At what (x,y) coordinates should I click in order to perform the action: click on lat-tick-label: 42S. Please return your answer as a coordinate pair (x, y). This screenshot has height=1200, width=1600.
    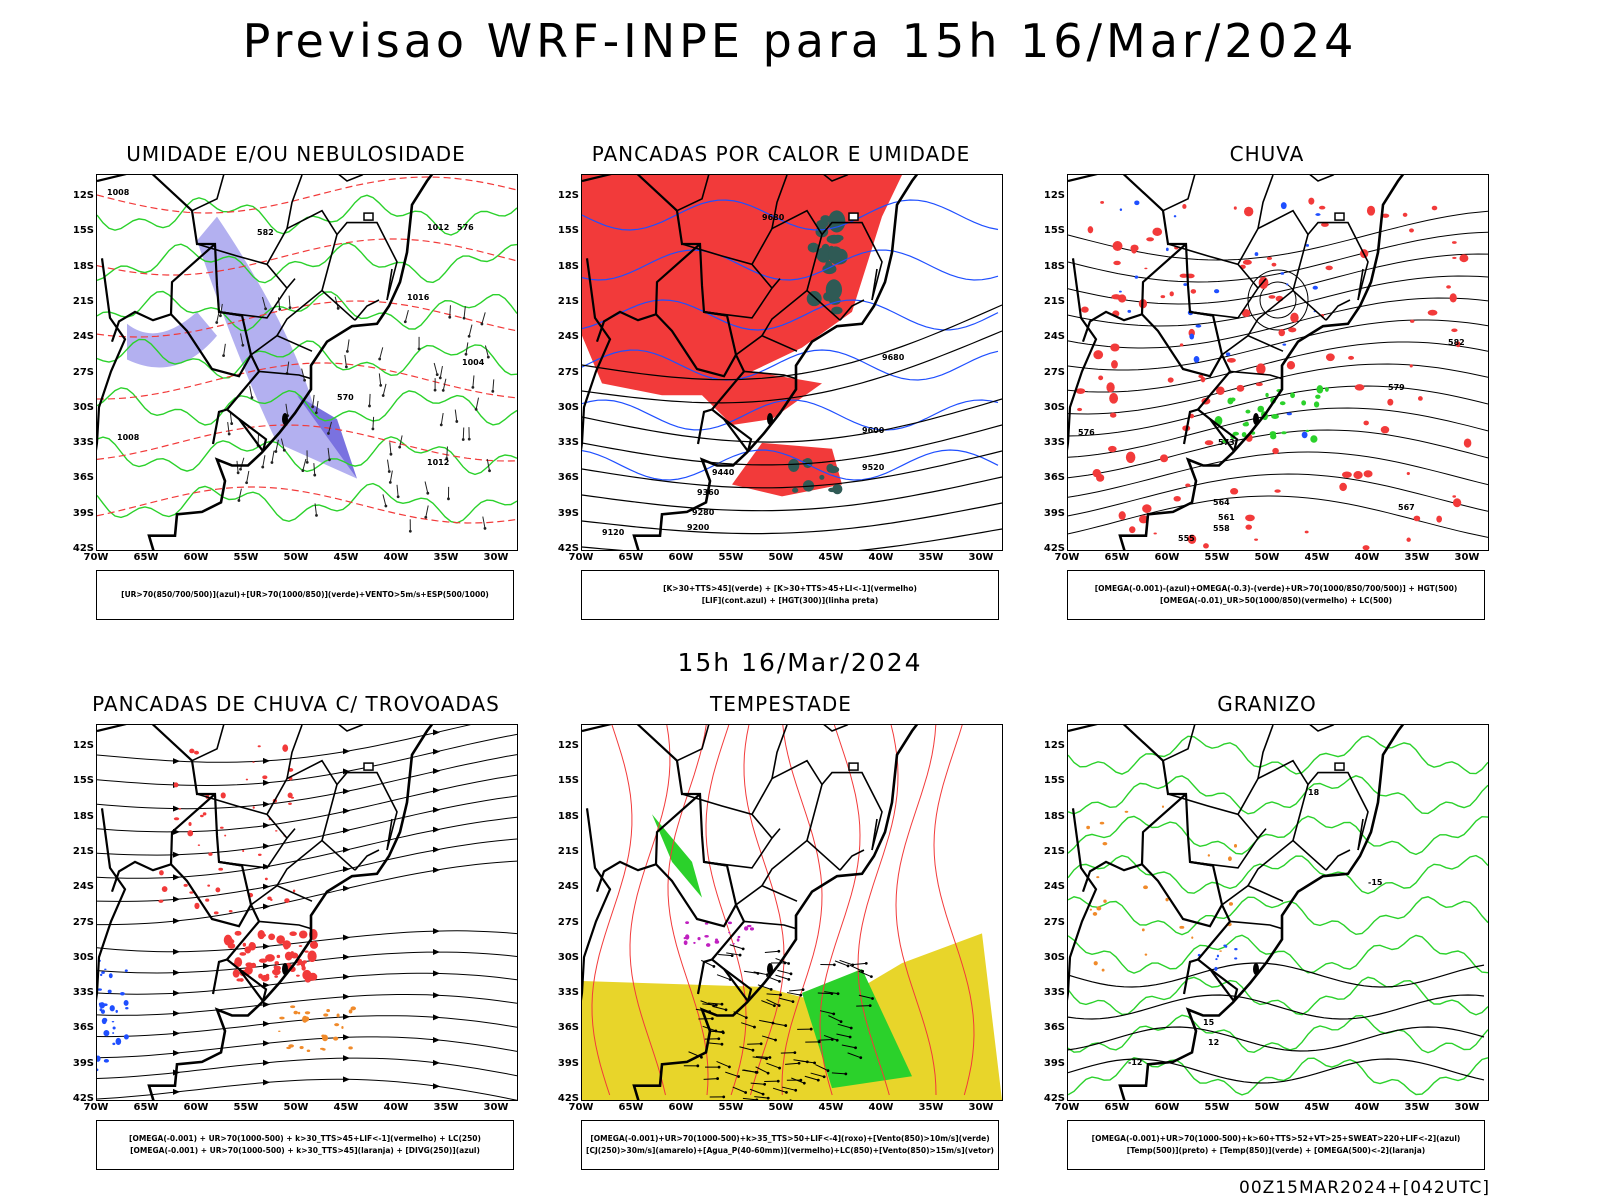
    Looking at the image, I should click on (568, 548).